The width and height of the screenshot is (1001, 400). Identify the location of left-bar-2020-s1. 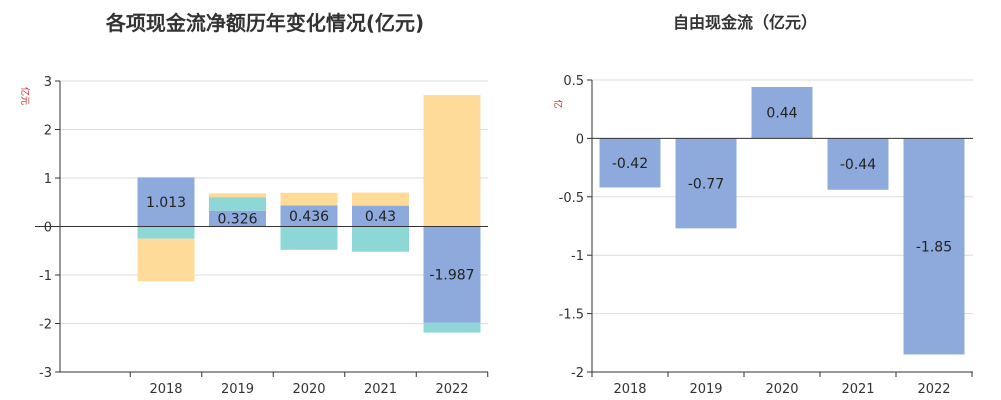
(309, 238).